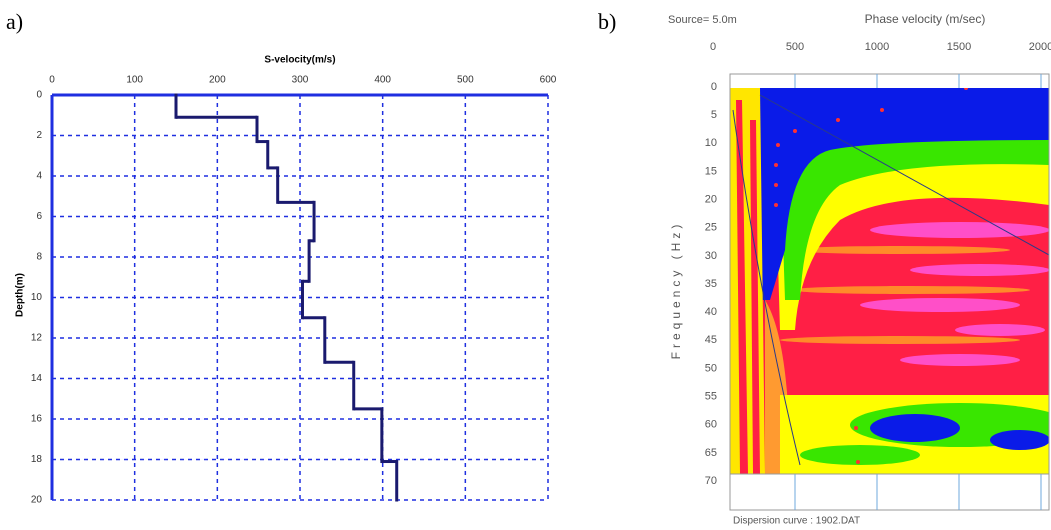 Image resolution: width=1051 pixels, height=530 pixels. Describe the element at coordinates (299, 60) in the screenshot. I see `chart-title: S-velocity(m/s)` at that location.